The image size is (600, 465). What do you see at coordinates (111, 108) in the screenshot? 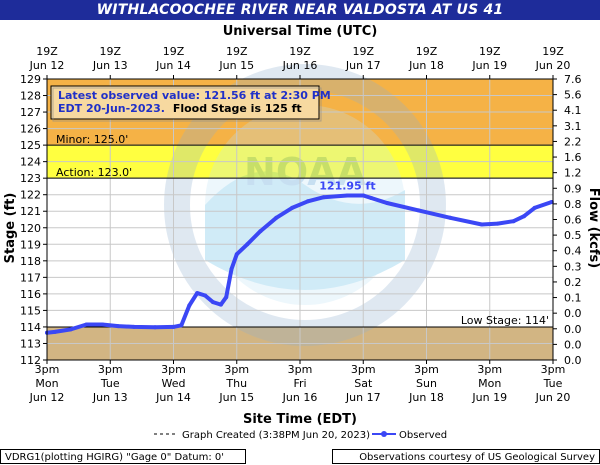
I see `latest-value-line2: EDT 20-Jun-2023.` at bounding box center [111, 108].